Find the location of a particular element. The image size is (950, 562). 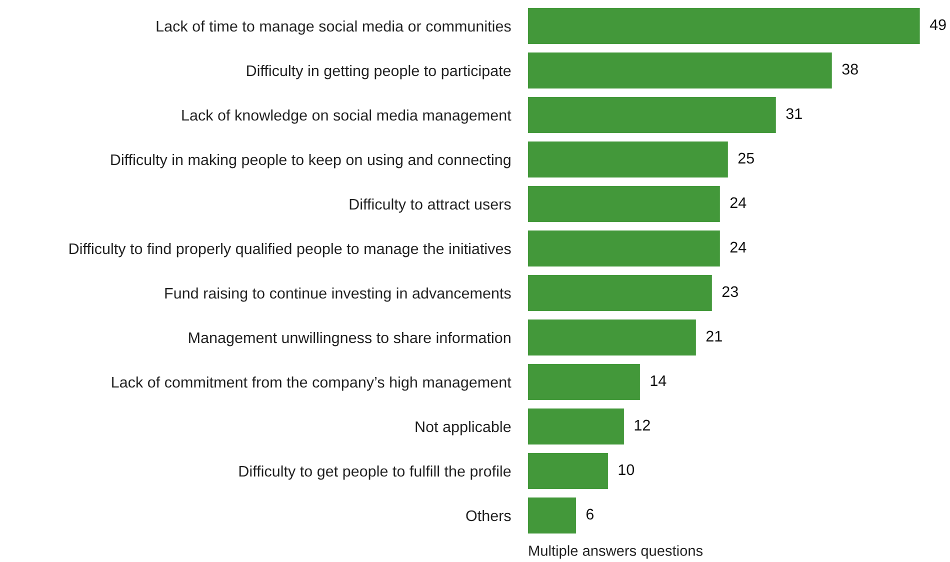

y-tick-label: Lack of knowledge on social media management is located at coordinates (347, 116).